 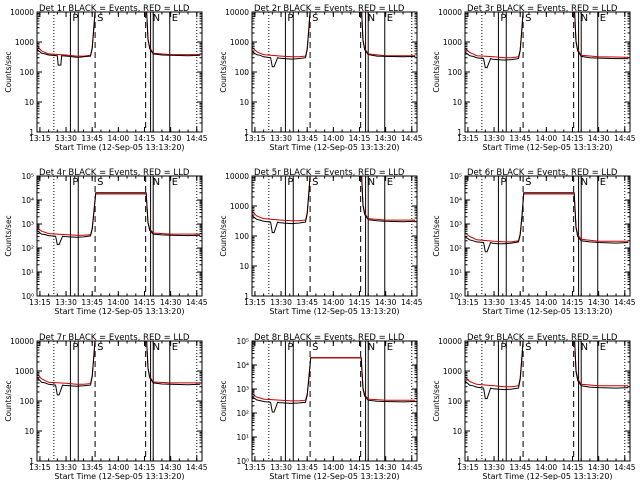 What do you see at coordinates (455, 296) in the screenshot?
I see `y-tick-label: 10⁰` at bounding box center [455, 296].